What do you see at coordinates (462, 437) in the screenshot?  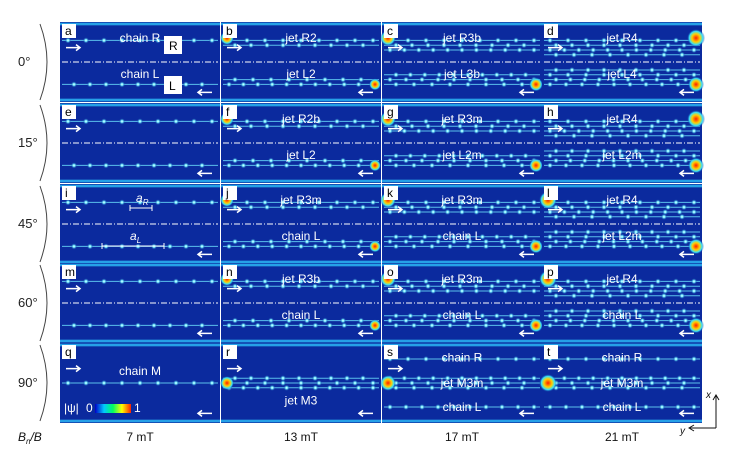 I see `column-label: 17 mT` at bounding box center [462, 437].